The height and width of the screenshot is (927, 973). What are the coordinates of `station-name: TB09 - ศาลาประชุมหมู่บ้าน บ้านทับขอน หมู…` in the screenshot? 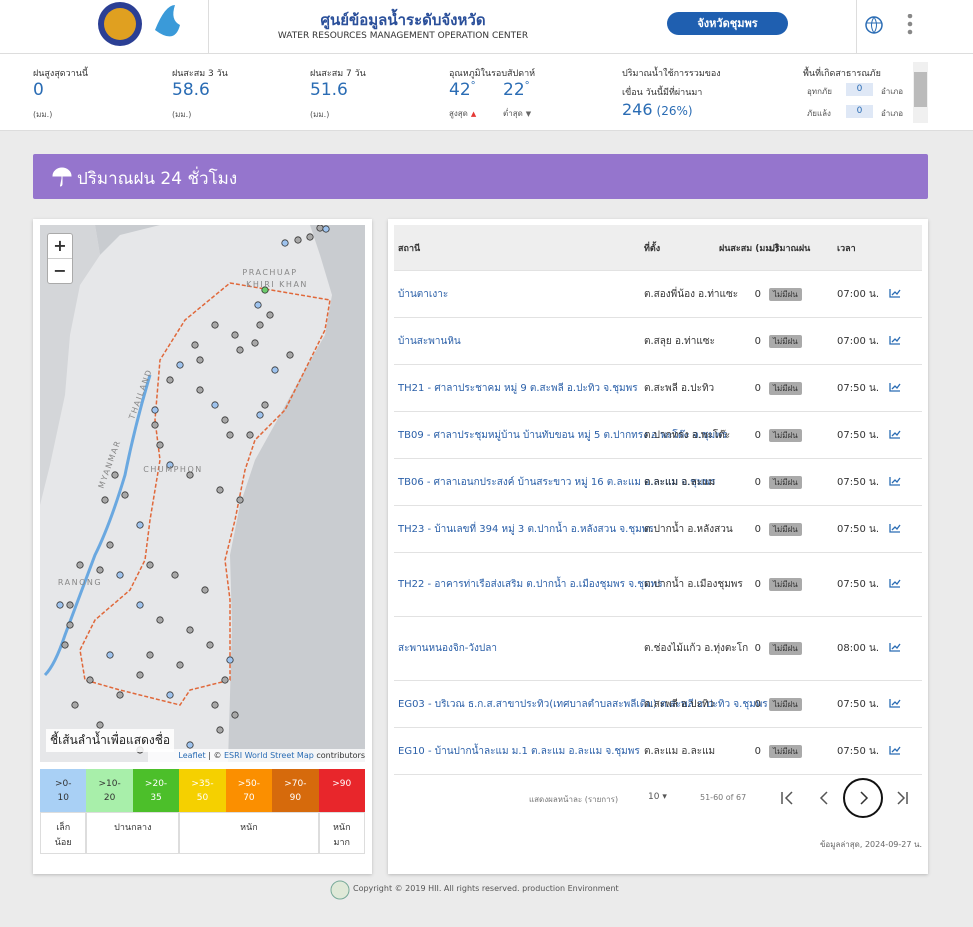 It's located at (560, 435).